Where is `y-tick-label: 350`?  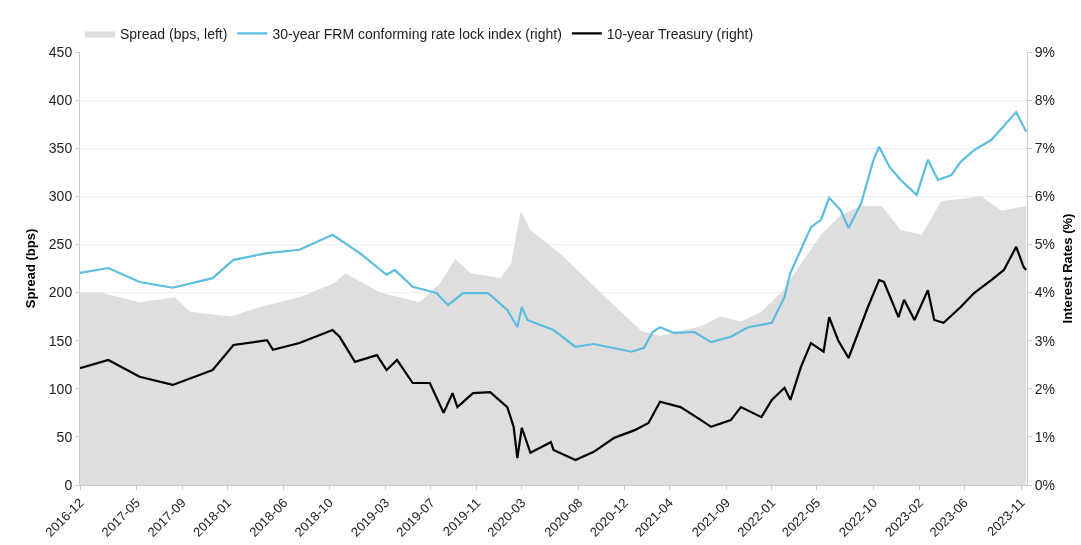 y-tick-label: 350 is located at coordinates (60, 148).